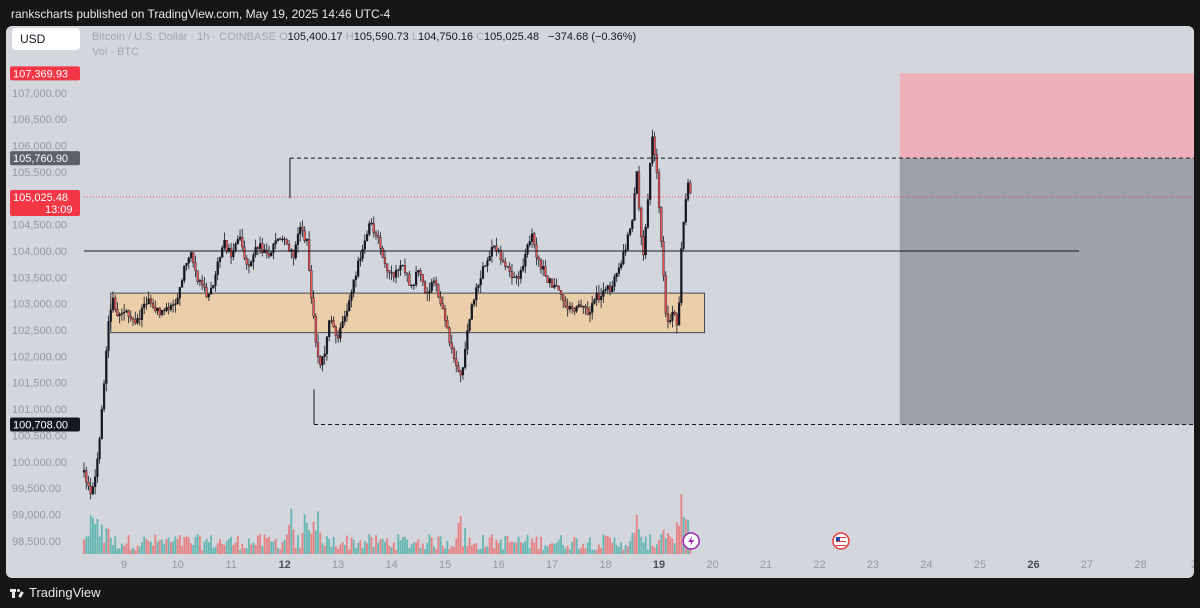 This screenshot has width=1200, height=608. I want to click on bottom-bar: TradingView, so click(600, 593).